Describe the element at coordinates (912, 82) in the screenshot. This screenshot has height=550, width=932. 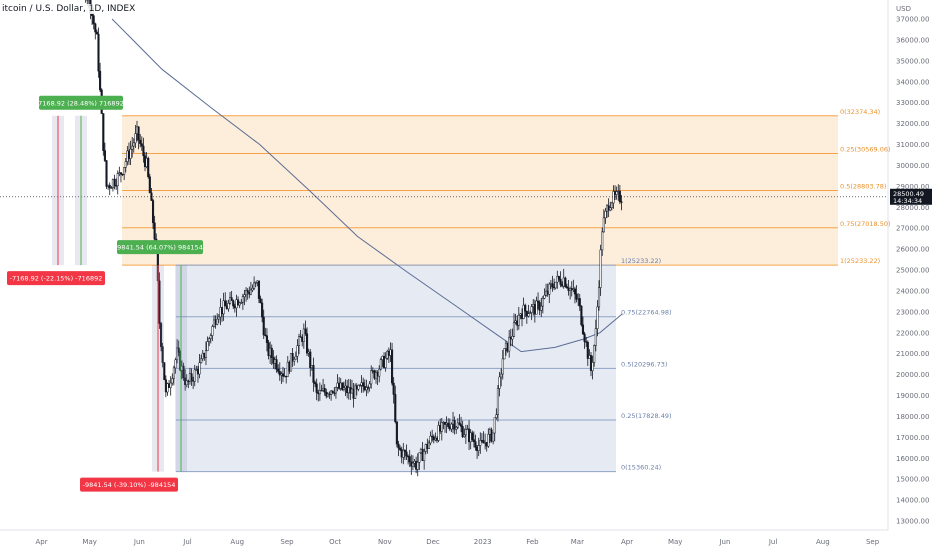
I see `y-tick-label: 34000.00` at that location.